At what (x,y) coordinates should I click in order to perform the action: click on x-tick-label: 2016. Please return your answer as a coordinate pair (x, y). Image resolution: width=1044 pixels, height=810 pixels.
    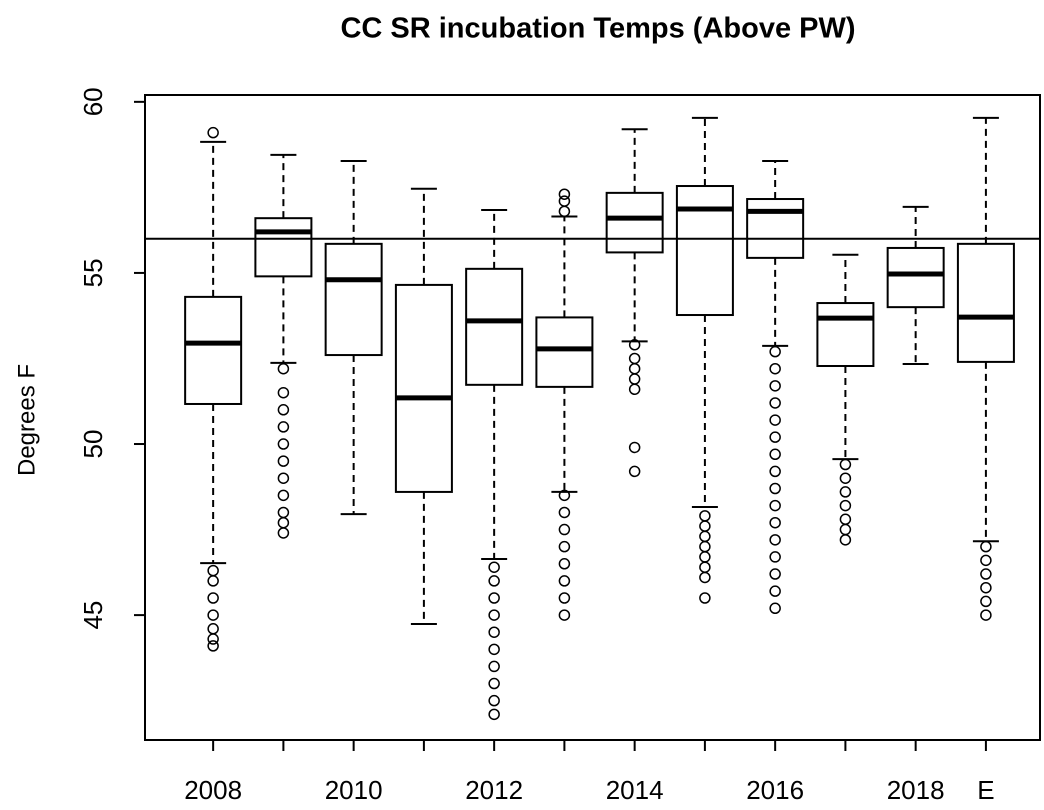
    Looking at the image, I should click on (775, 790).